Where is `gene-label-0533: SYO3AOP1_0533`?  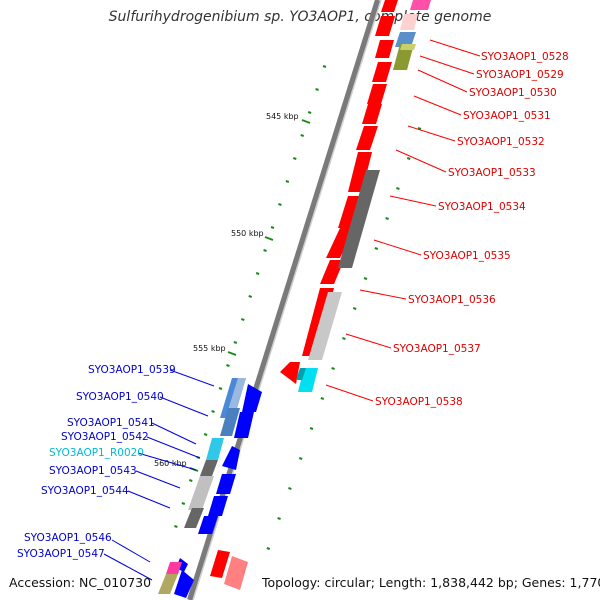 gene-label-0533: SYO3AOP1_0533 is located at coordinates (492, 173).